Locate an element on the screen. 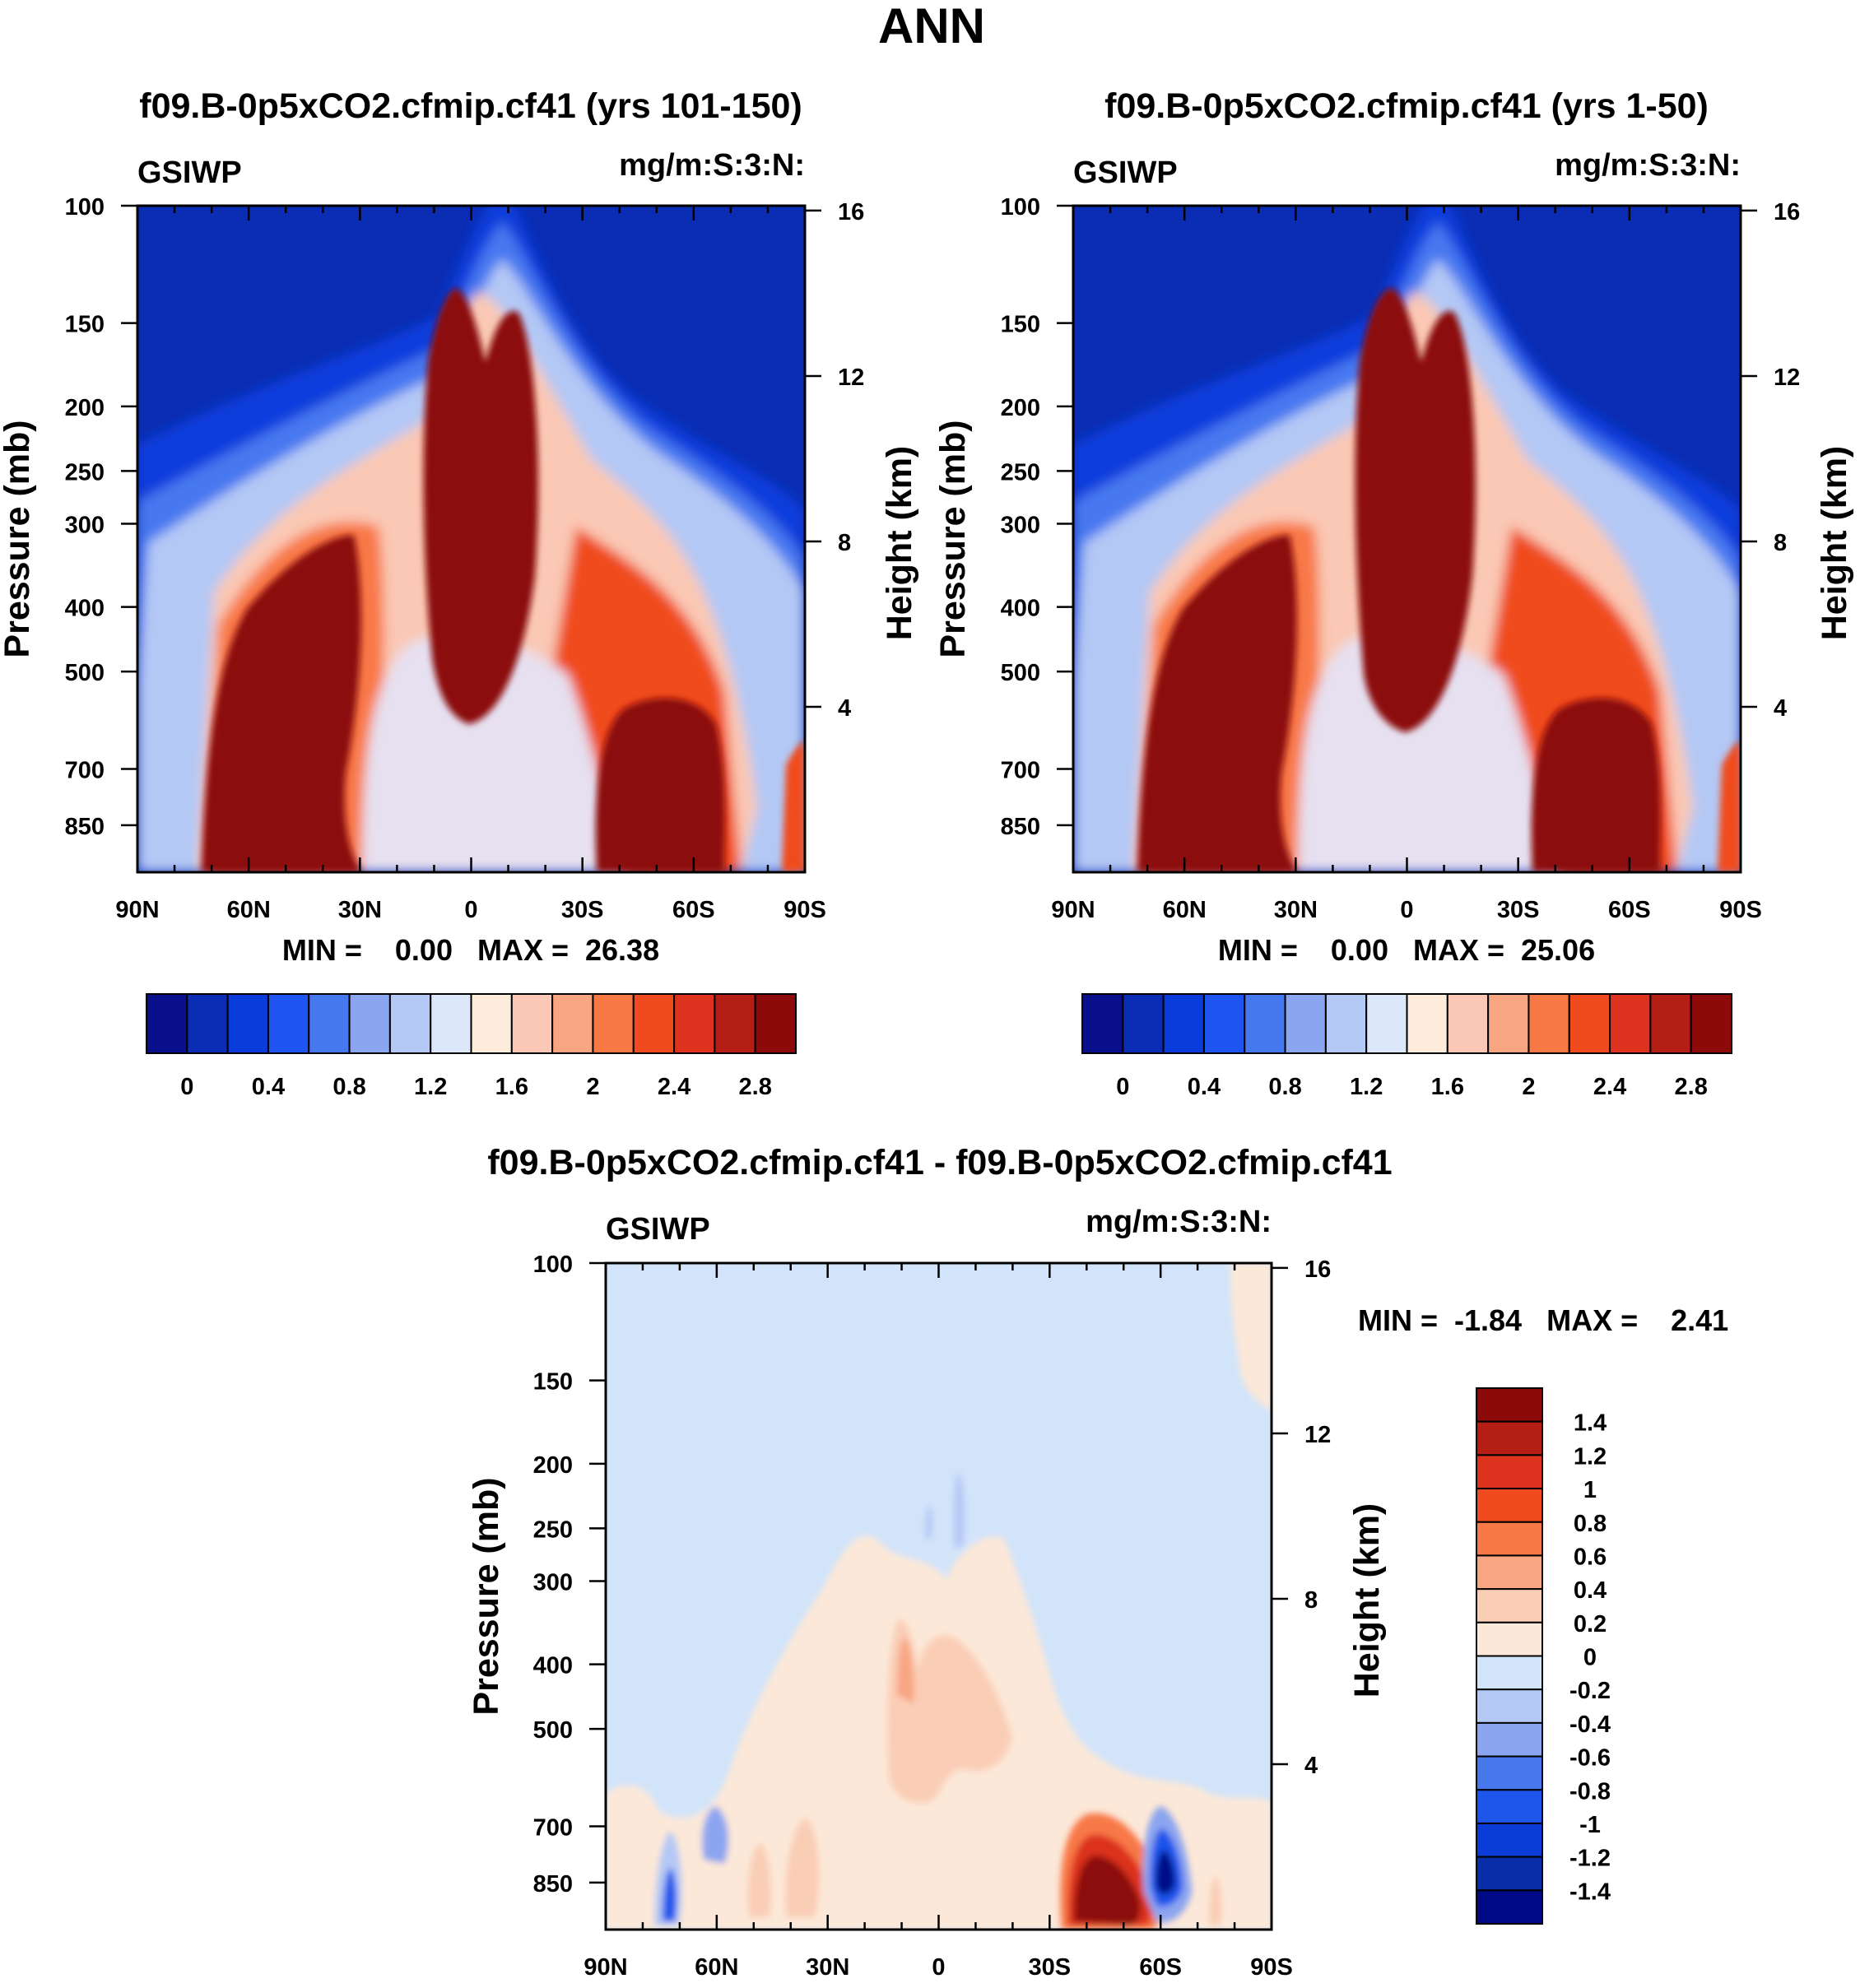  panel-b-title: f09.B-0p5xCO2.cfmip.cf41 (yrs 1-50) is located at coordinates (1406, 106).